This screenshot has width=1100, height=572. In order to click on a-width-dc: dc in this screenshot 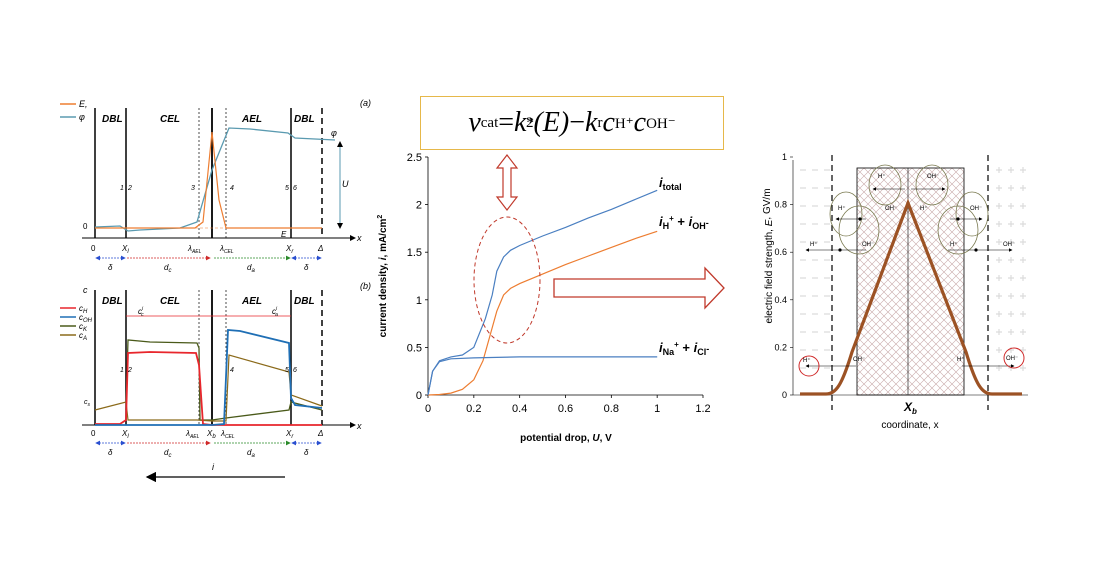, I will do `click(167, 268)`.